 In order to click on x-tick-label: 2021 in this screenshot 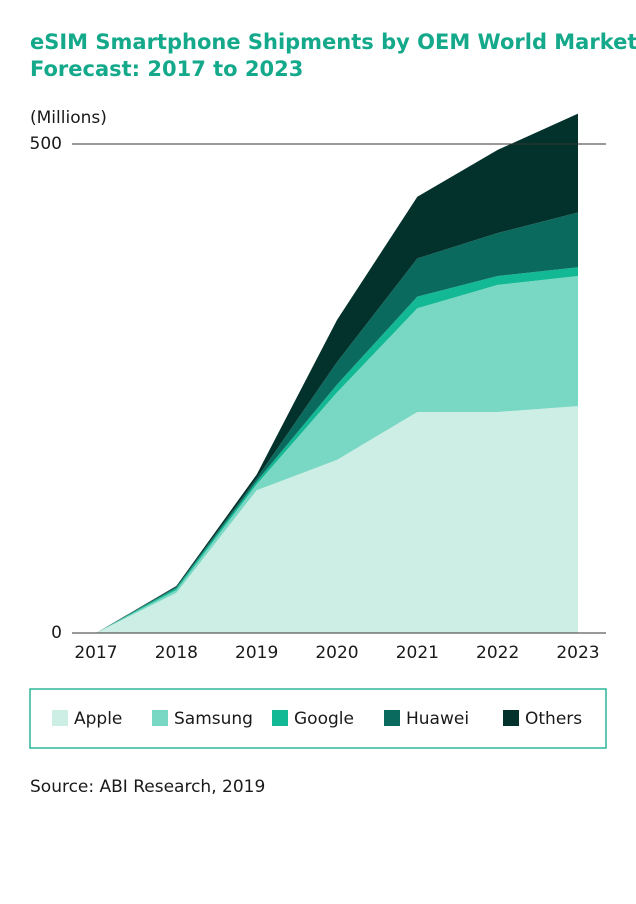, I will do `click(417, 653)`.